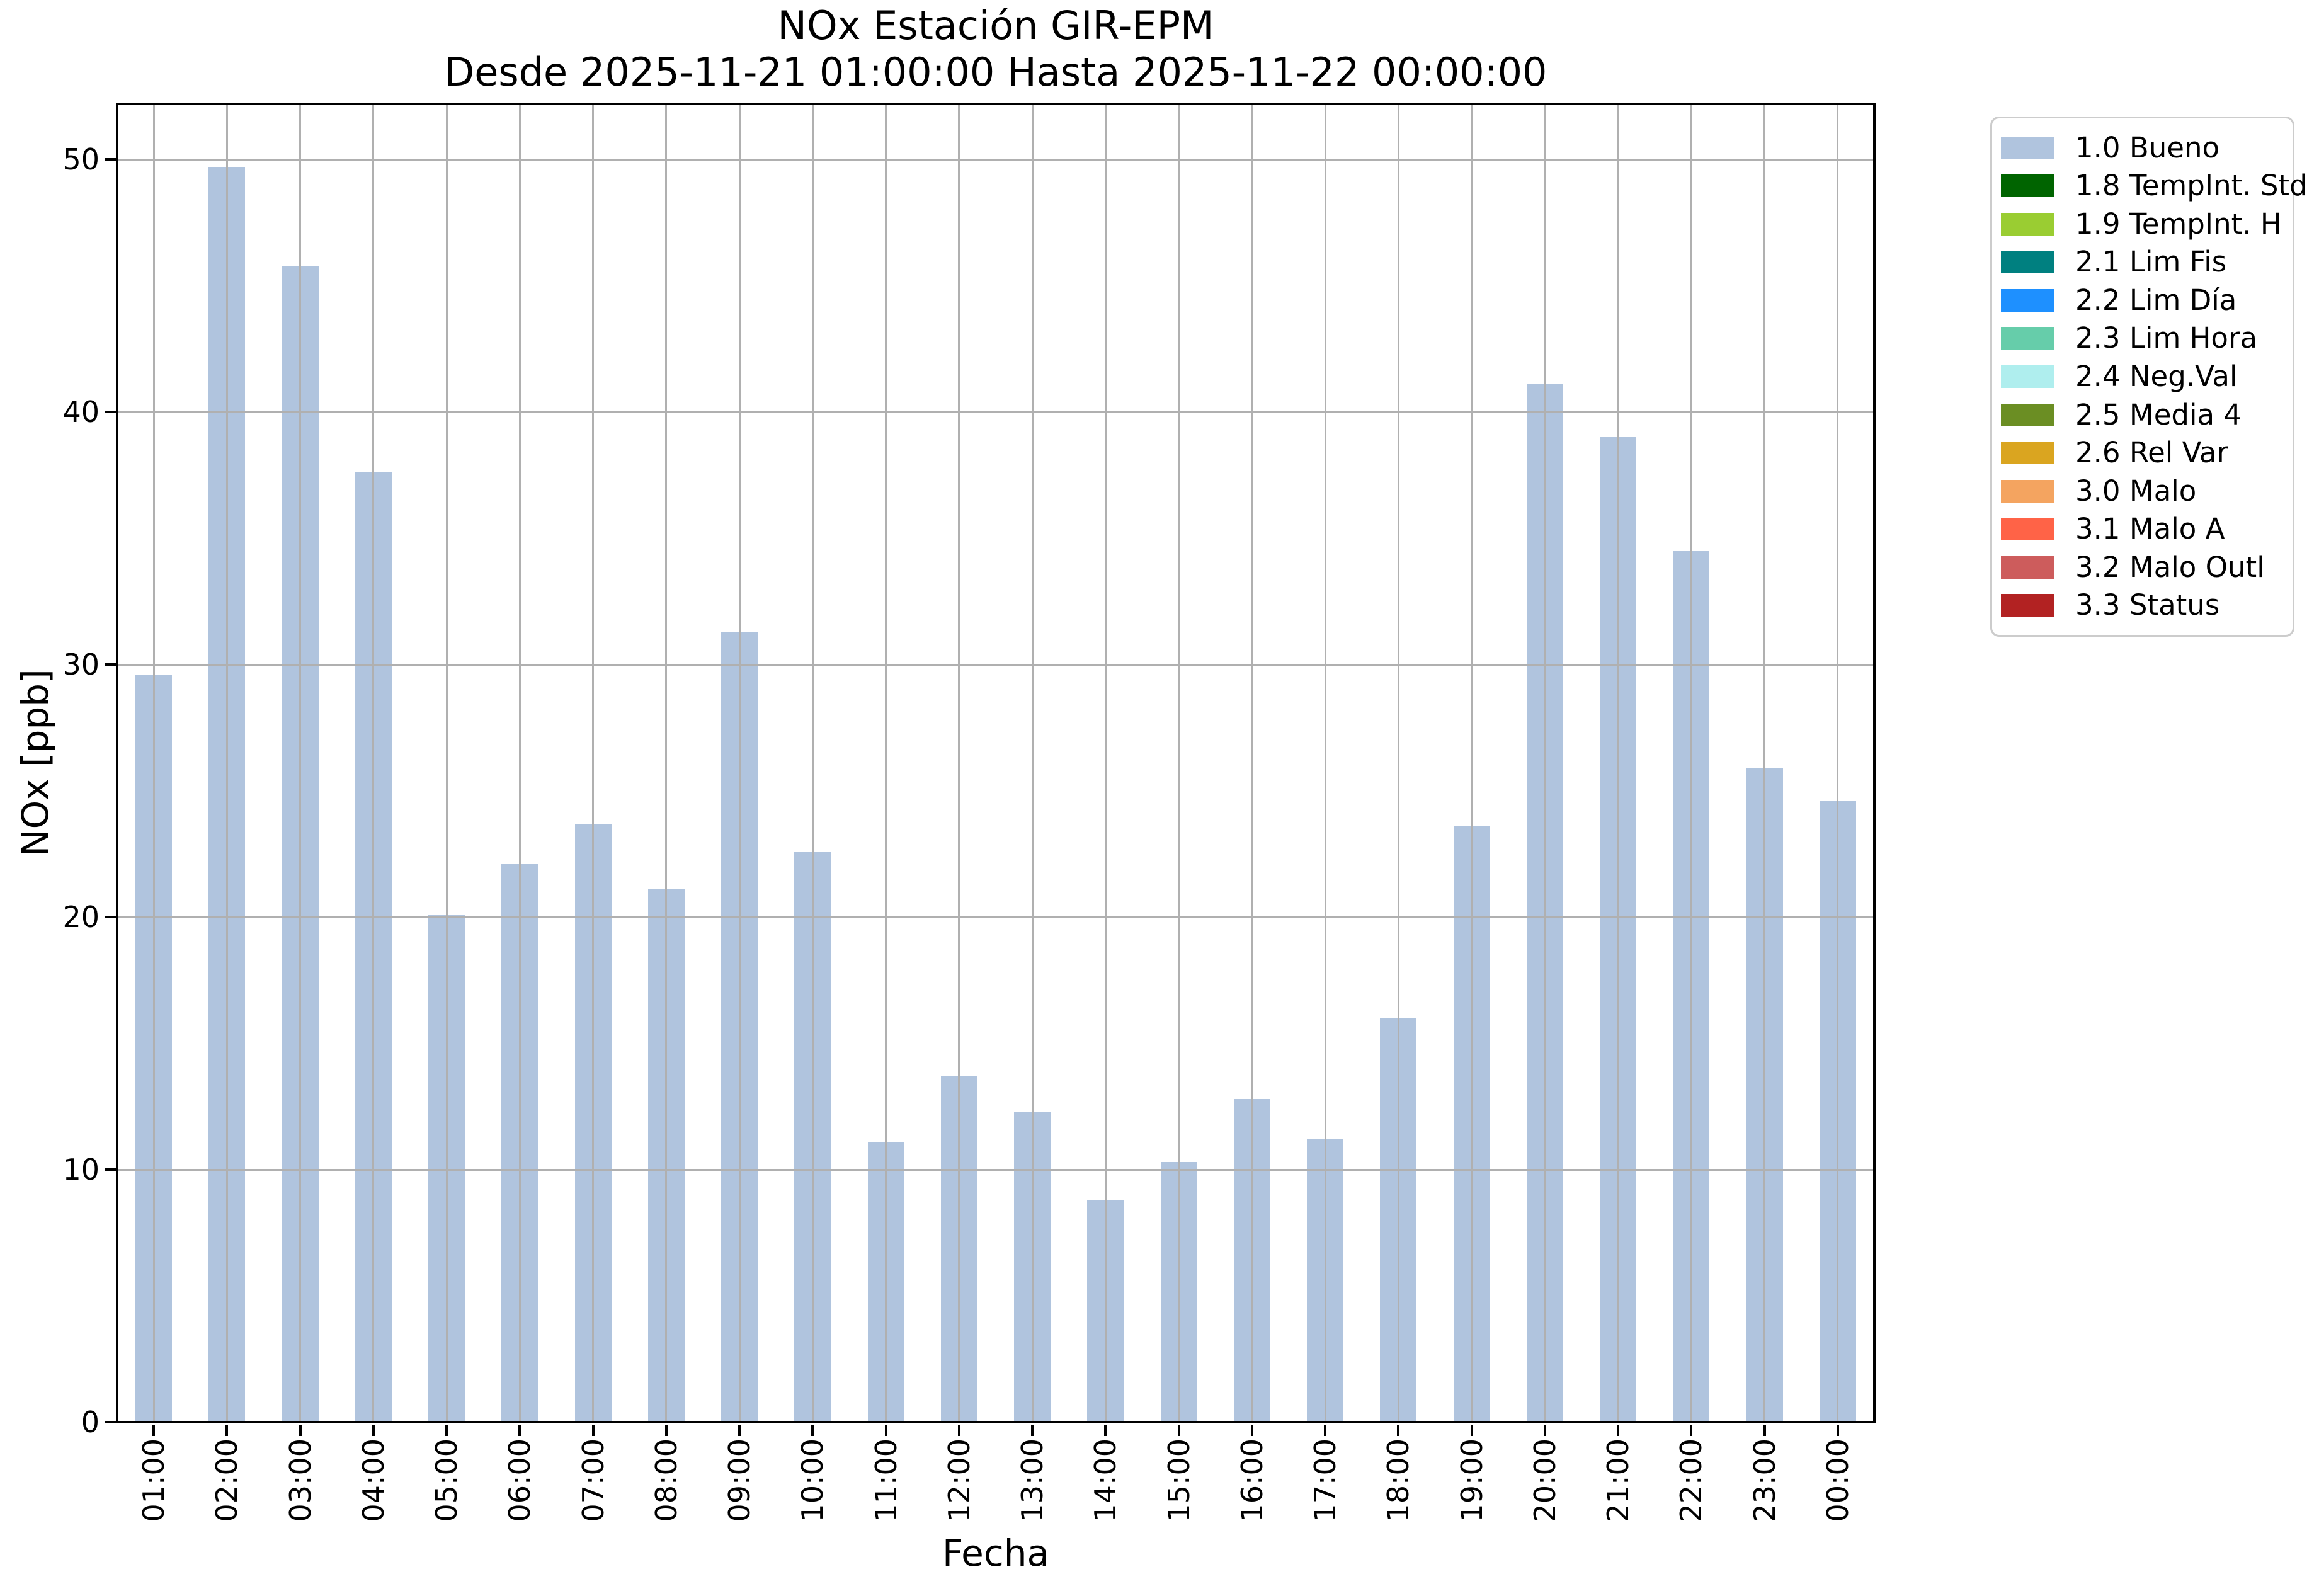 The width and height of the screenshot is (2319, 1596). Describe the element at coordinates (519, 1430) in the screenshot. I see `x-tick-mark-06:00` at that location.